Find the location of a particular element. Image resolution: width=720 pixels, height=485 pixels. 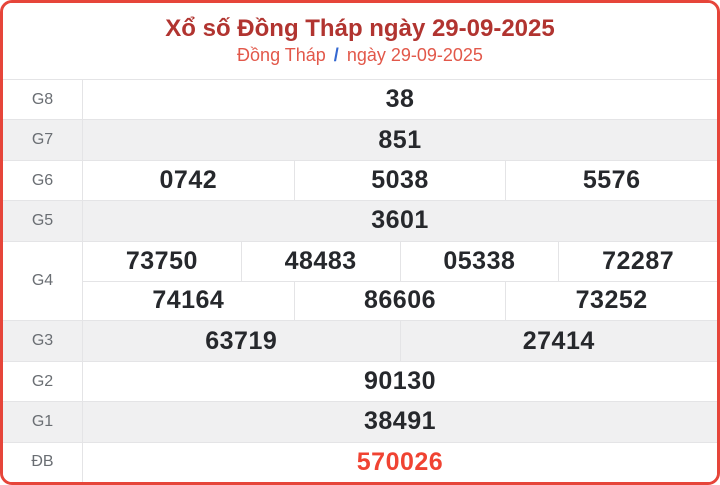

prize-label: ĐB is located at coordinates (43, 462).